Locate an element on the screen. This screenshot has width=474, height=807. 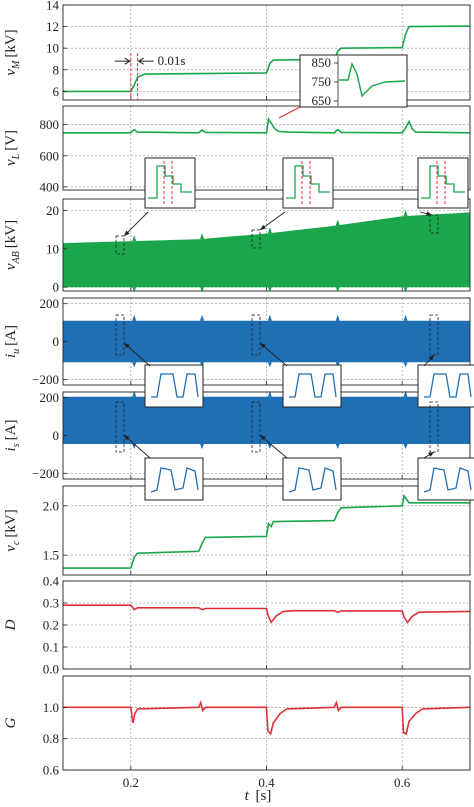
inset-tick-label: 850 is located at coordinates (322, 62).